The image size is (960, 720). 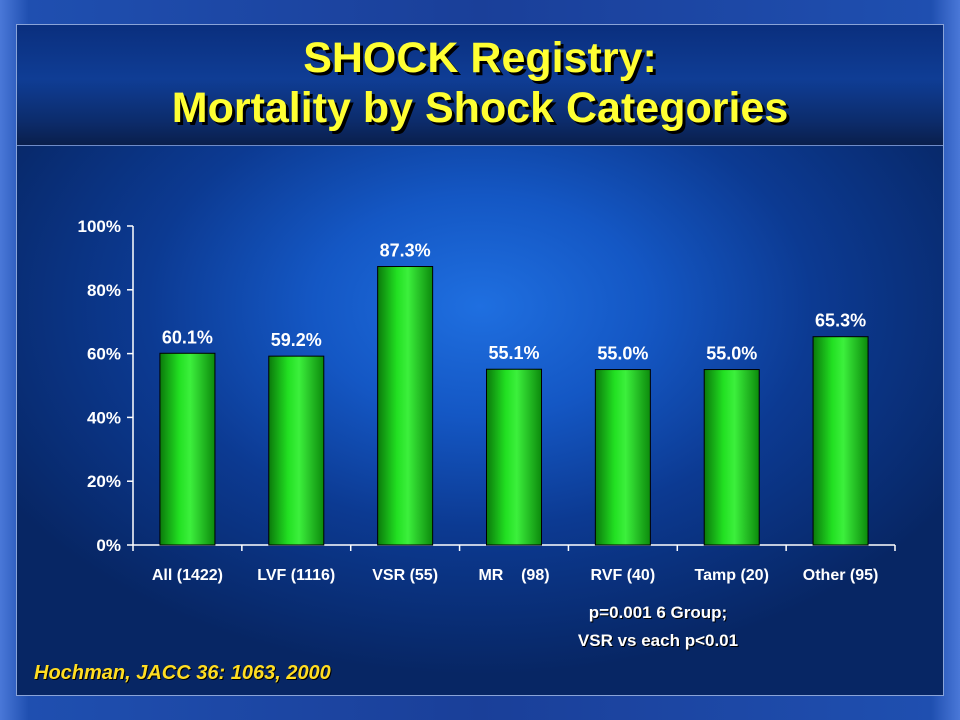 I want to click on category-label: VSR (55), so click(x=405, y=575).